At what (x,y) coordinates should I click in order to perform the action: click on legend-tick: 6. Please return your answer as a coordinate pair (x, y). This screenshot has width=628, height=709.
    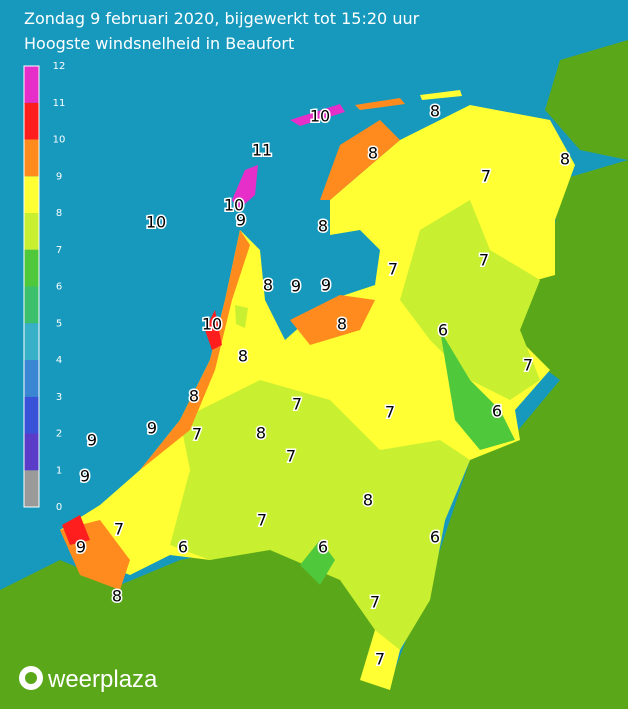
    Looking at the image, I should click on (59, 287).